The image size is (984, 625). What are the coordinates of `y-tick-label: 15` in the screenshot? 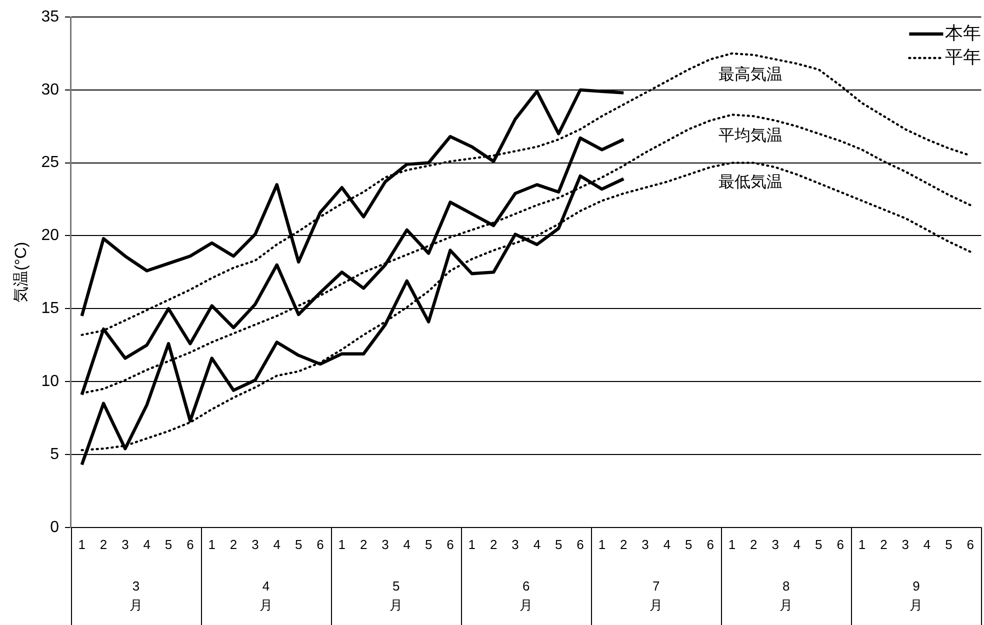 It's located at (50, 309).